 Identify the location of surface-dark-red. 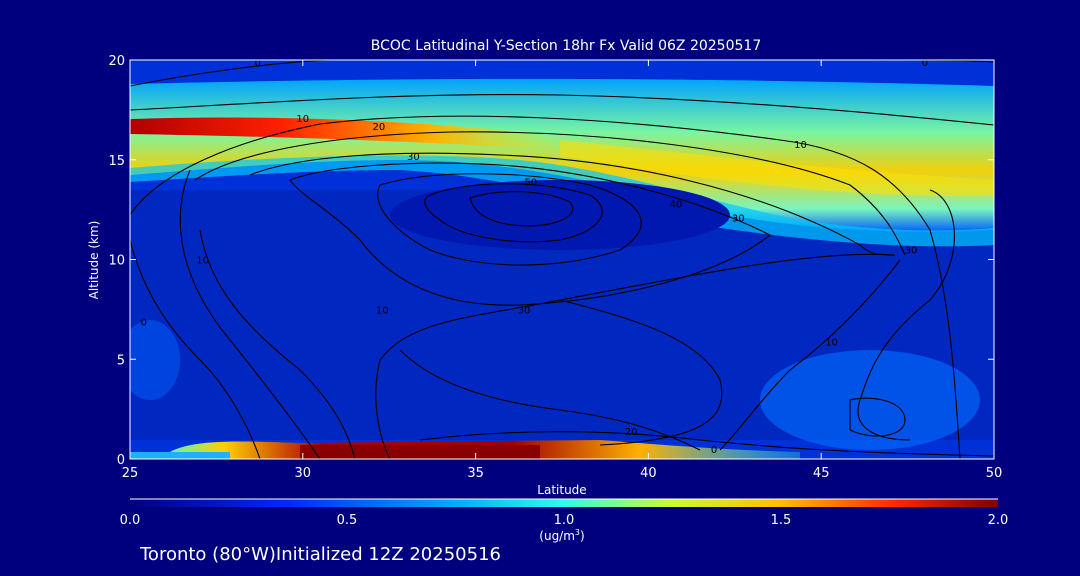
(420, 452).